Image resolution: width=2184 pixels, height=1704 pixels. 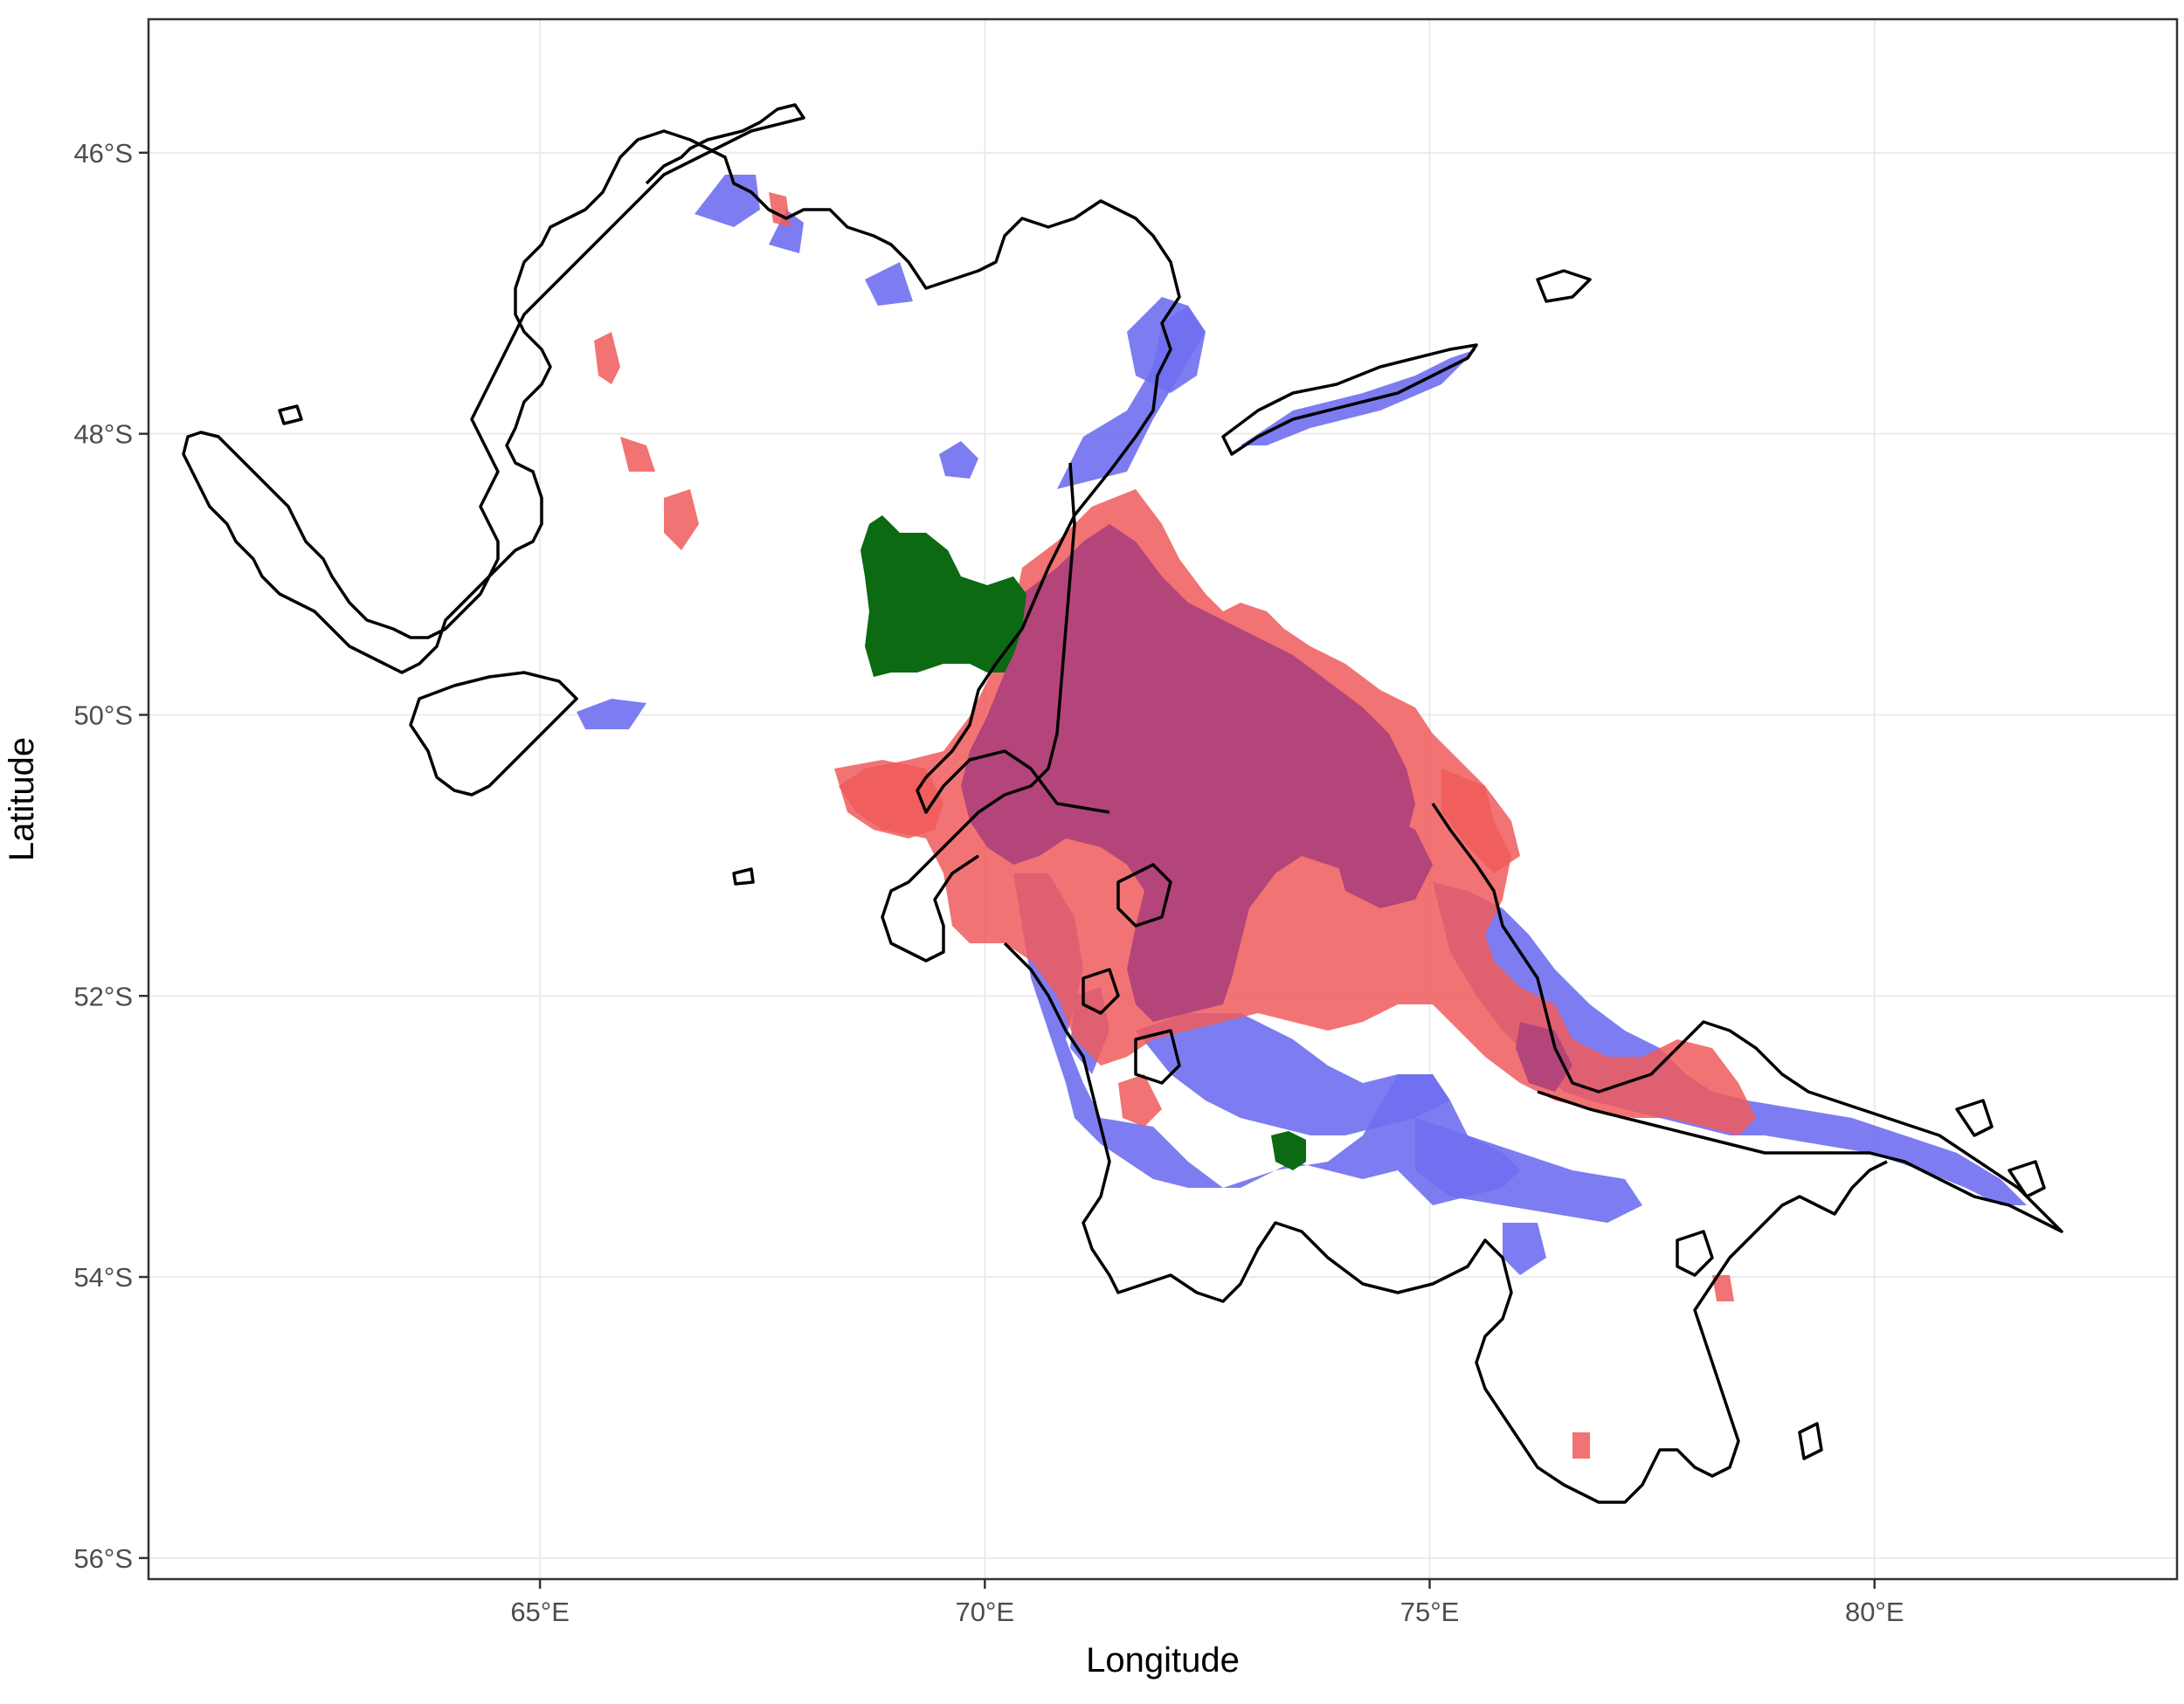 What do you see at coordinates (540, 1612) in the screenshot?
I see `x-tick-label: 65°E` at bounding box center [540, 1612].